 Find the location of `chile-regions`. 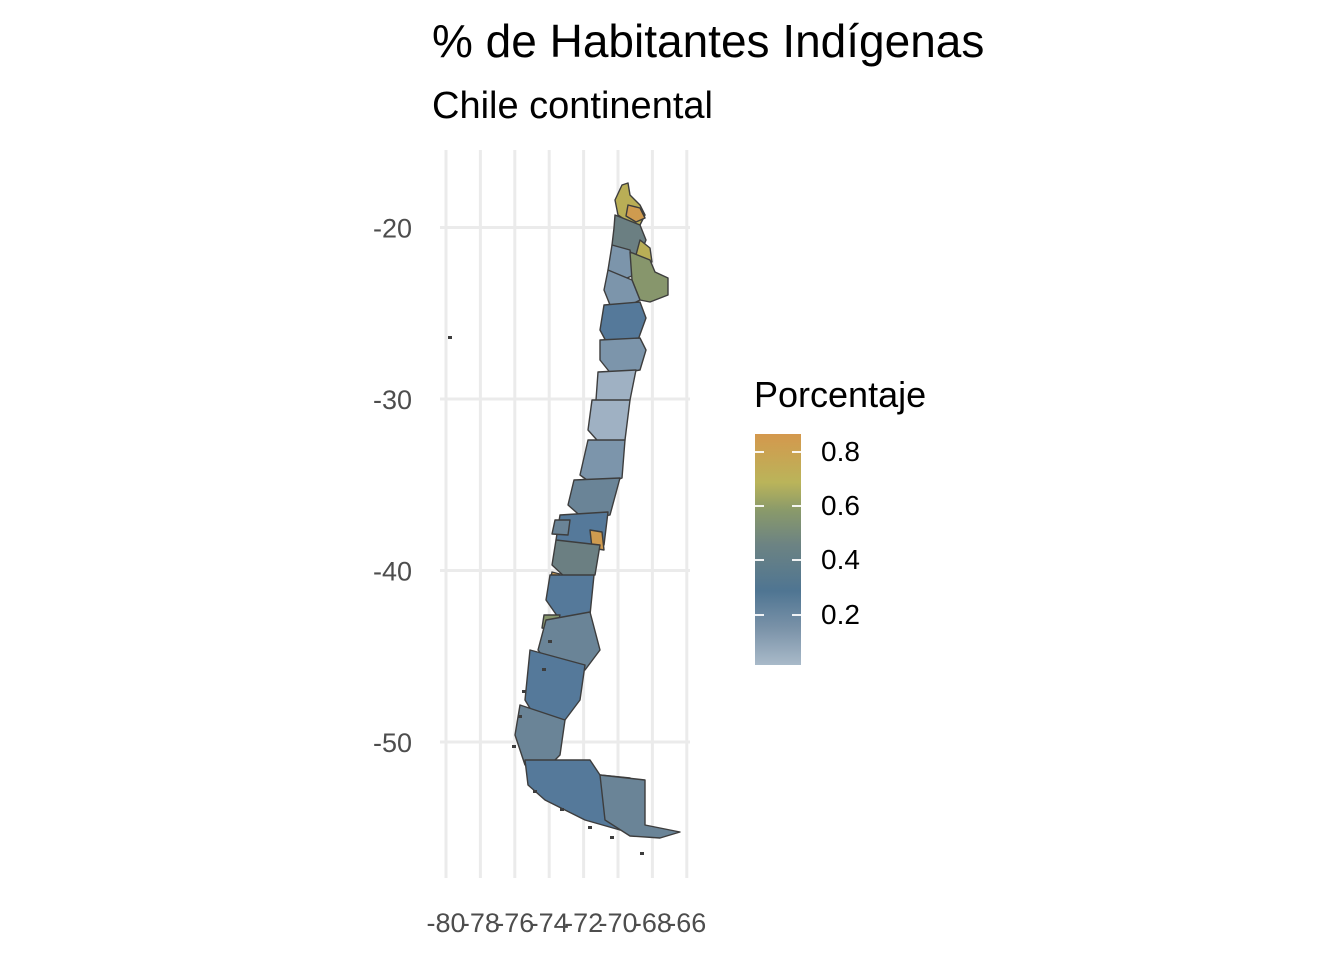

chile-regions is located at coordinates (564, 518).